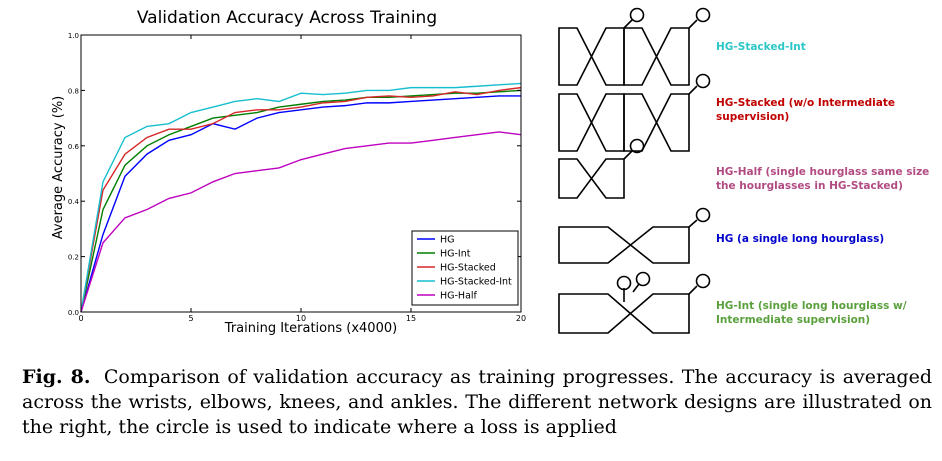  I want to click on network-design-diagrams, so click(634, 170).